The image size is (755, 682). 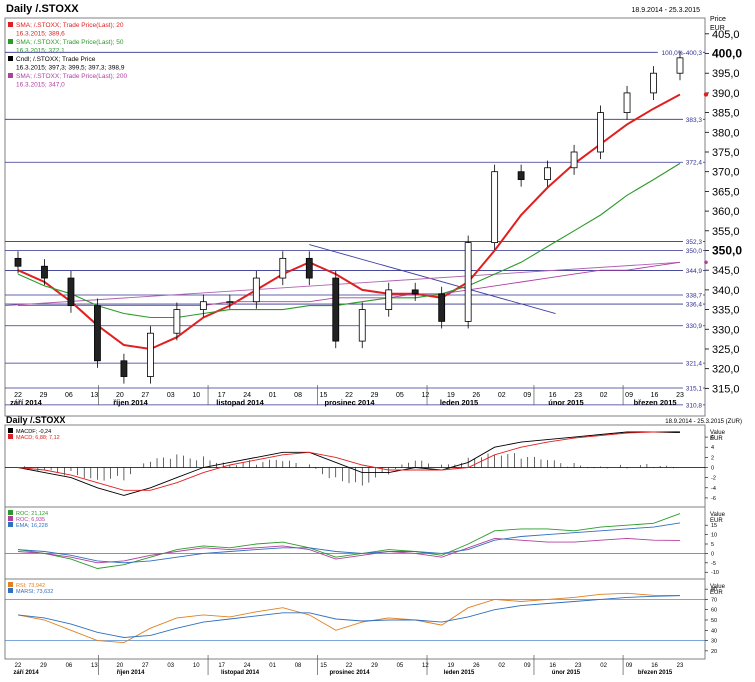 I want to click on date-tick-label: 12, so click(x=425, y=395).